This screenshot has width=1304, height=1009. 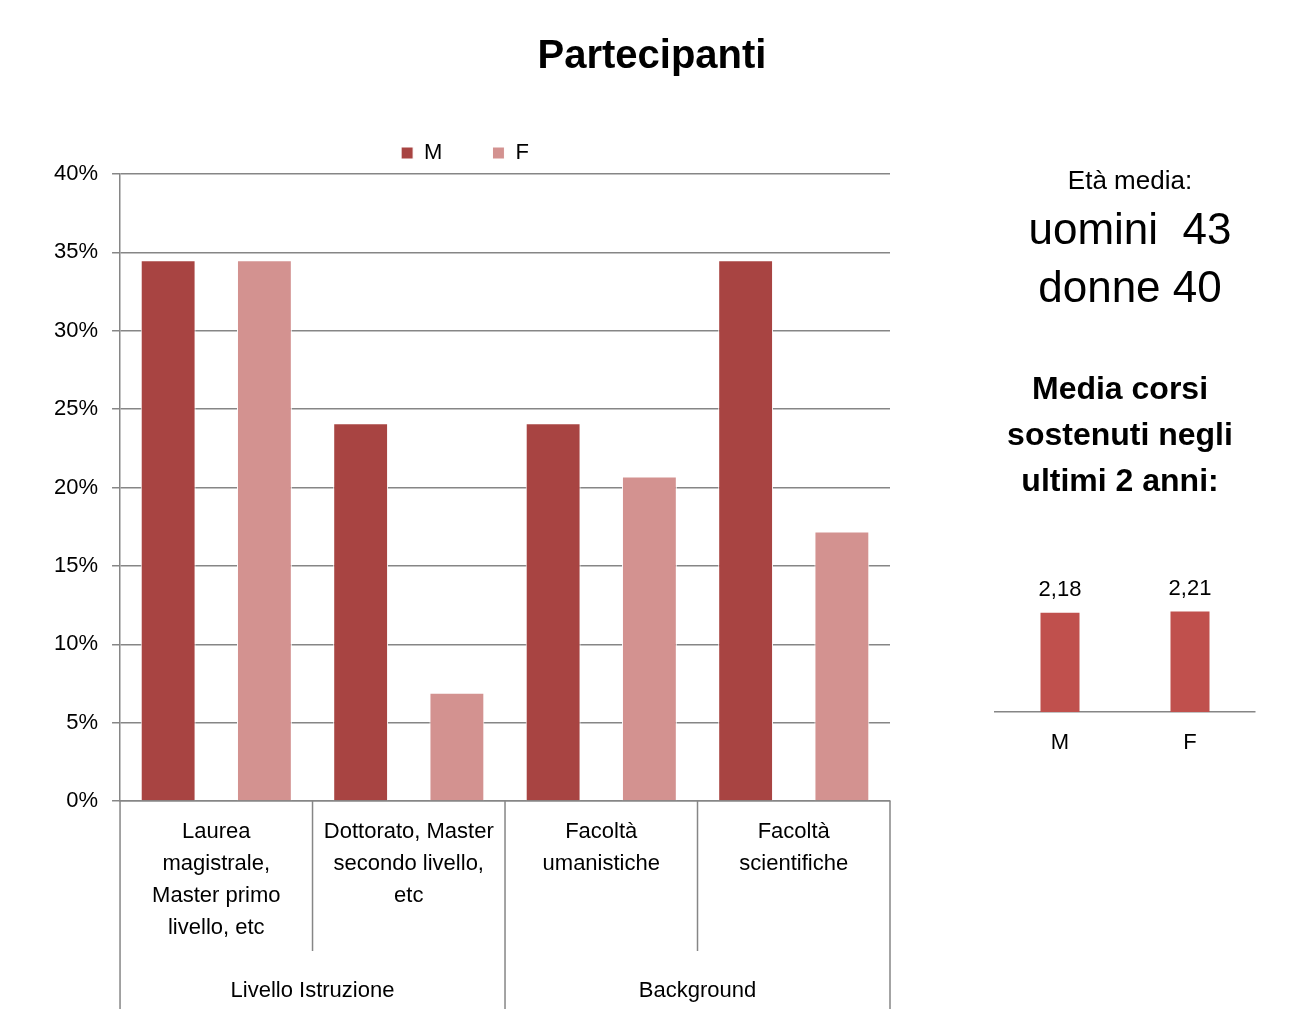 What do you see at coordinates (76, 486) in the screenshot?
I see `y-tick-label: 20%` at bounding box center [76, 486].